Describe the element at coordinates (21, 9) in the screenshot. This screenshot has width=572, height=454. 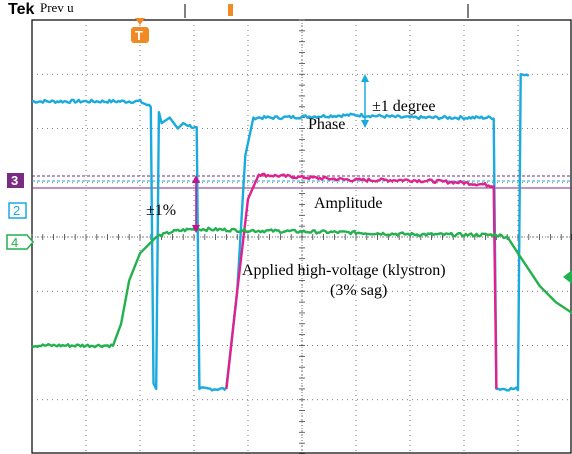
I see `brand-logo: Tek` at that location.